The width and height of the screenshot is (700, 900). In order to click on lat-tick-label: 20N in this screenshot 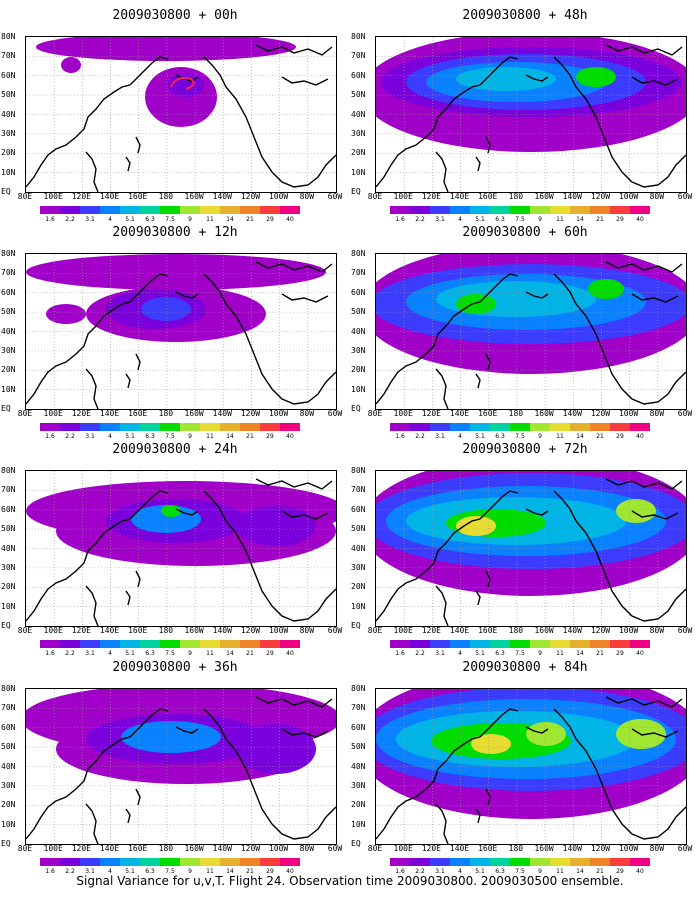, I will do `click(358, 370)`.